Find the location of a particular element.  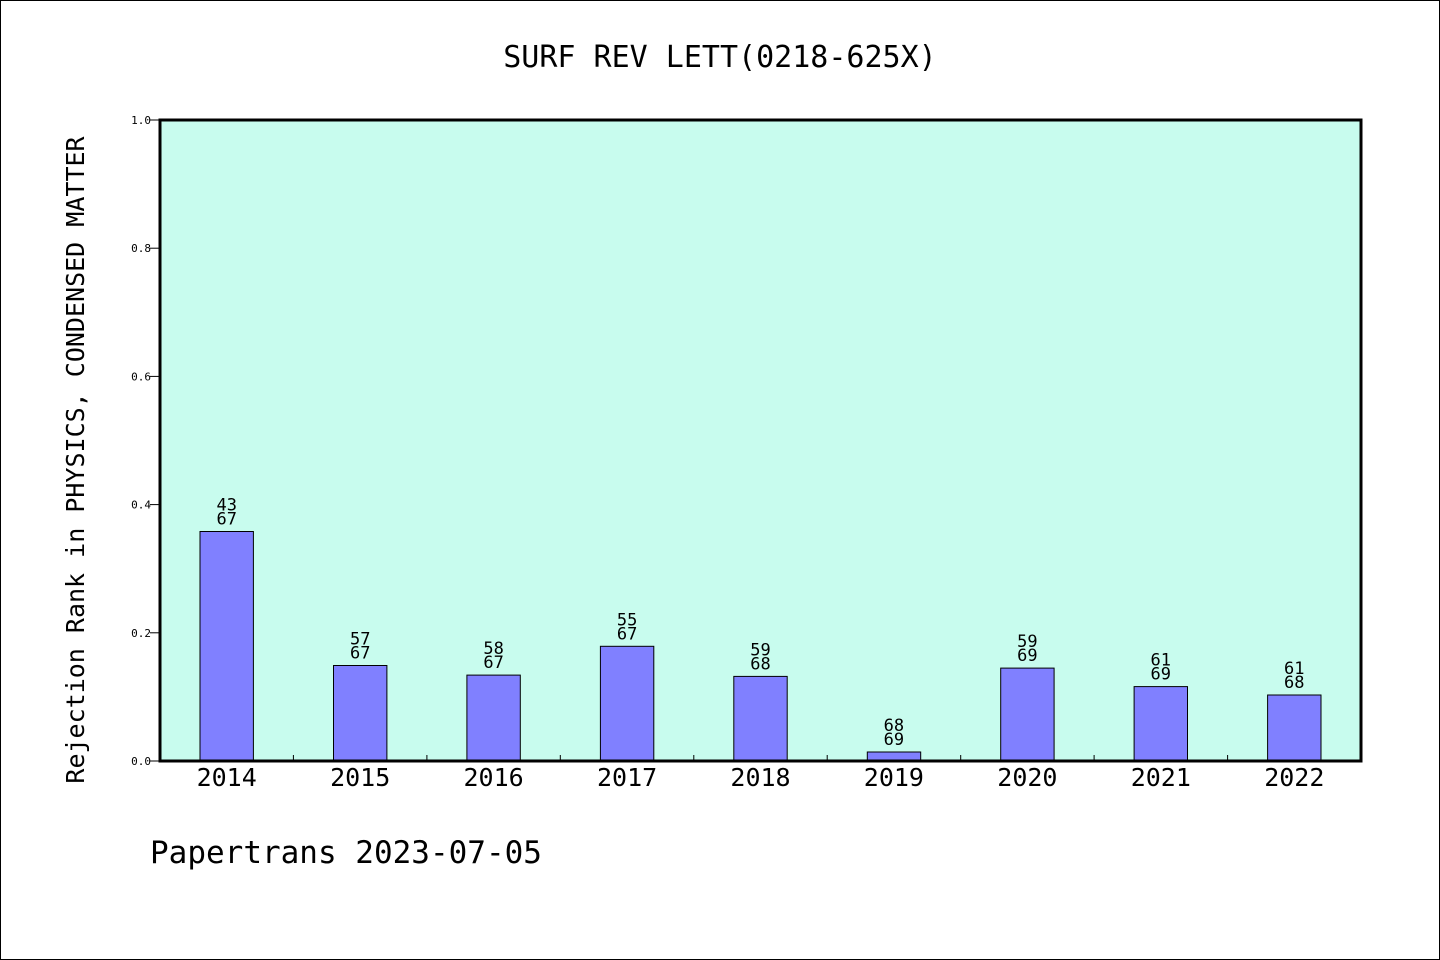

x-tick-label-2021: 2021 is located at coordinates (1161, 777).